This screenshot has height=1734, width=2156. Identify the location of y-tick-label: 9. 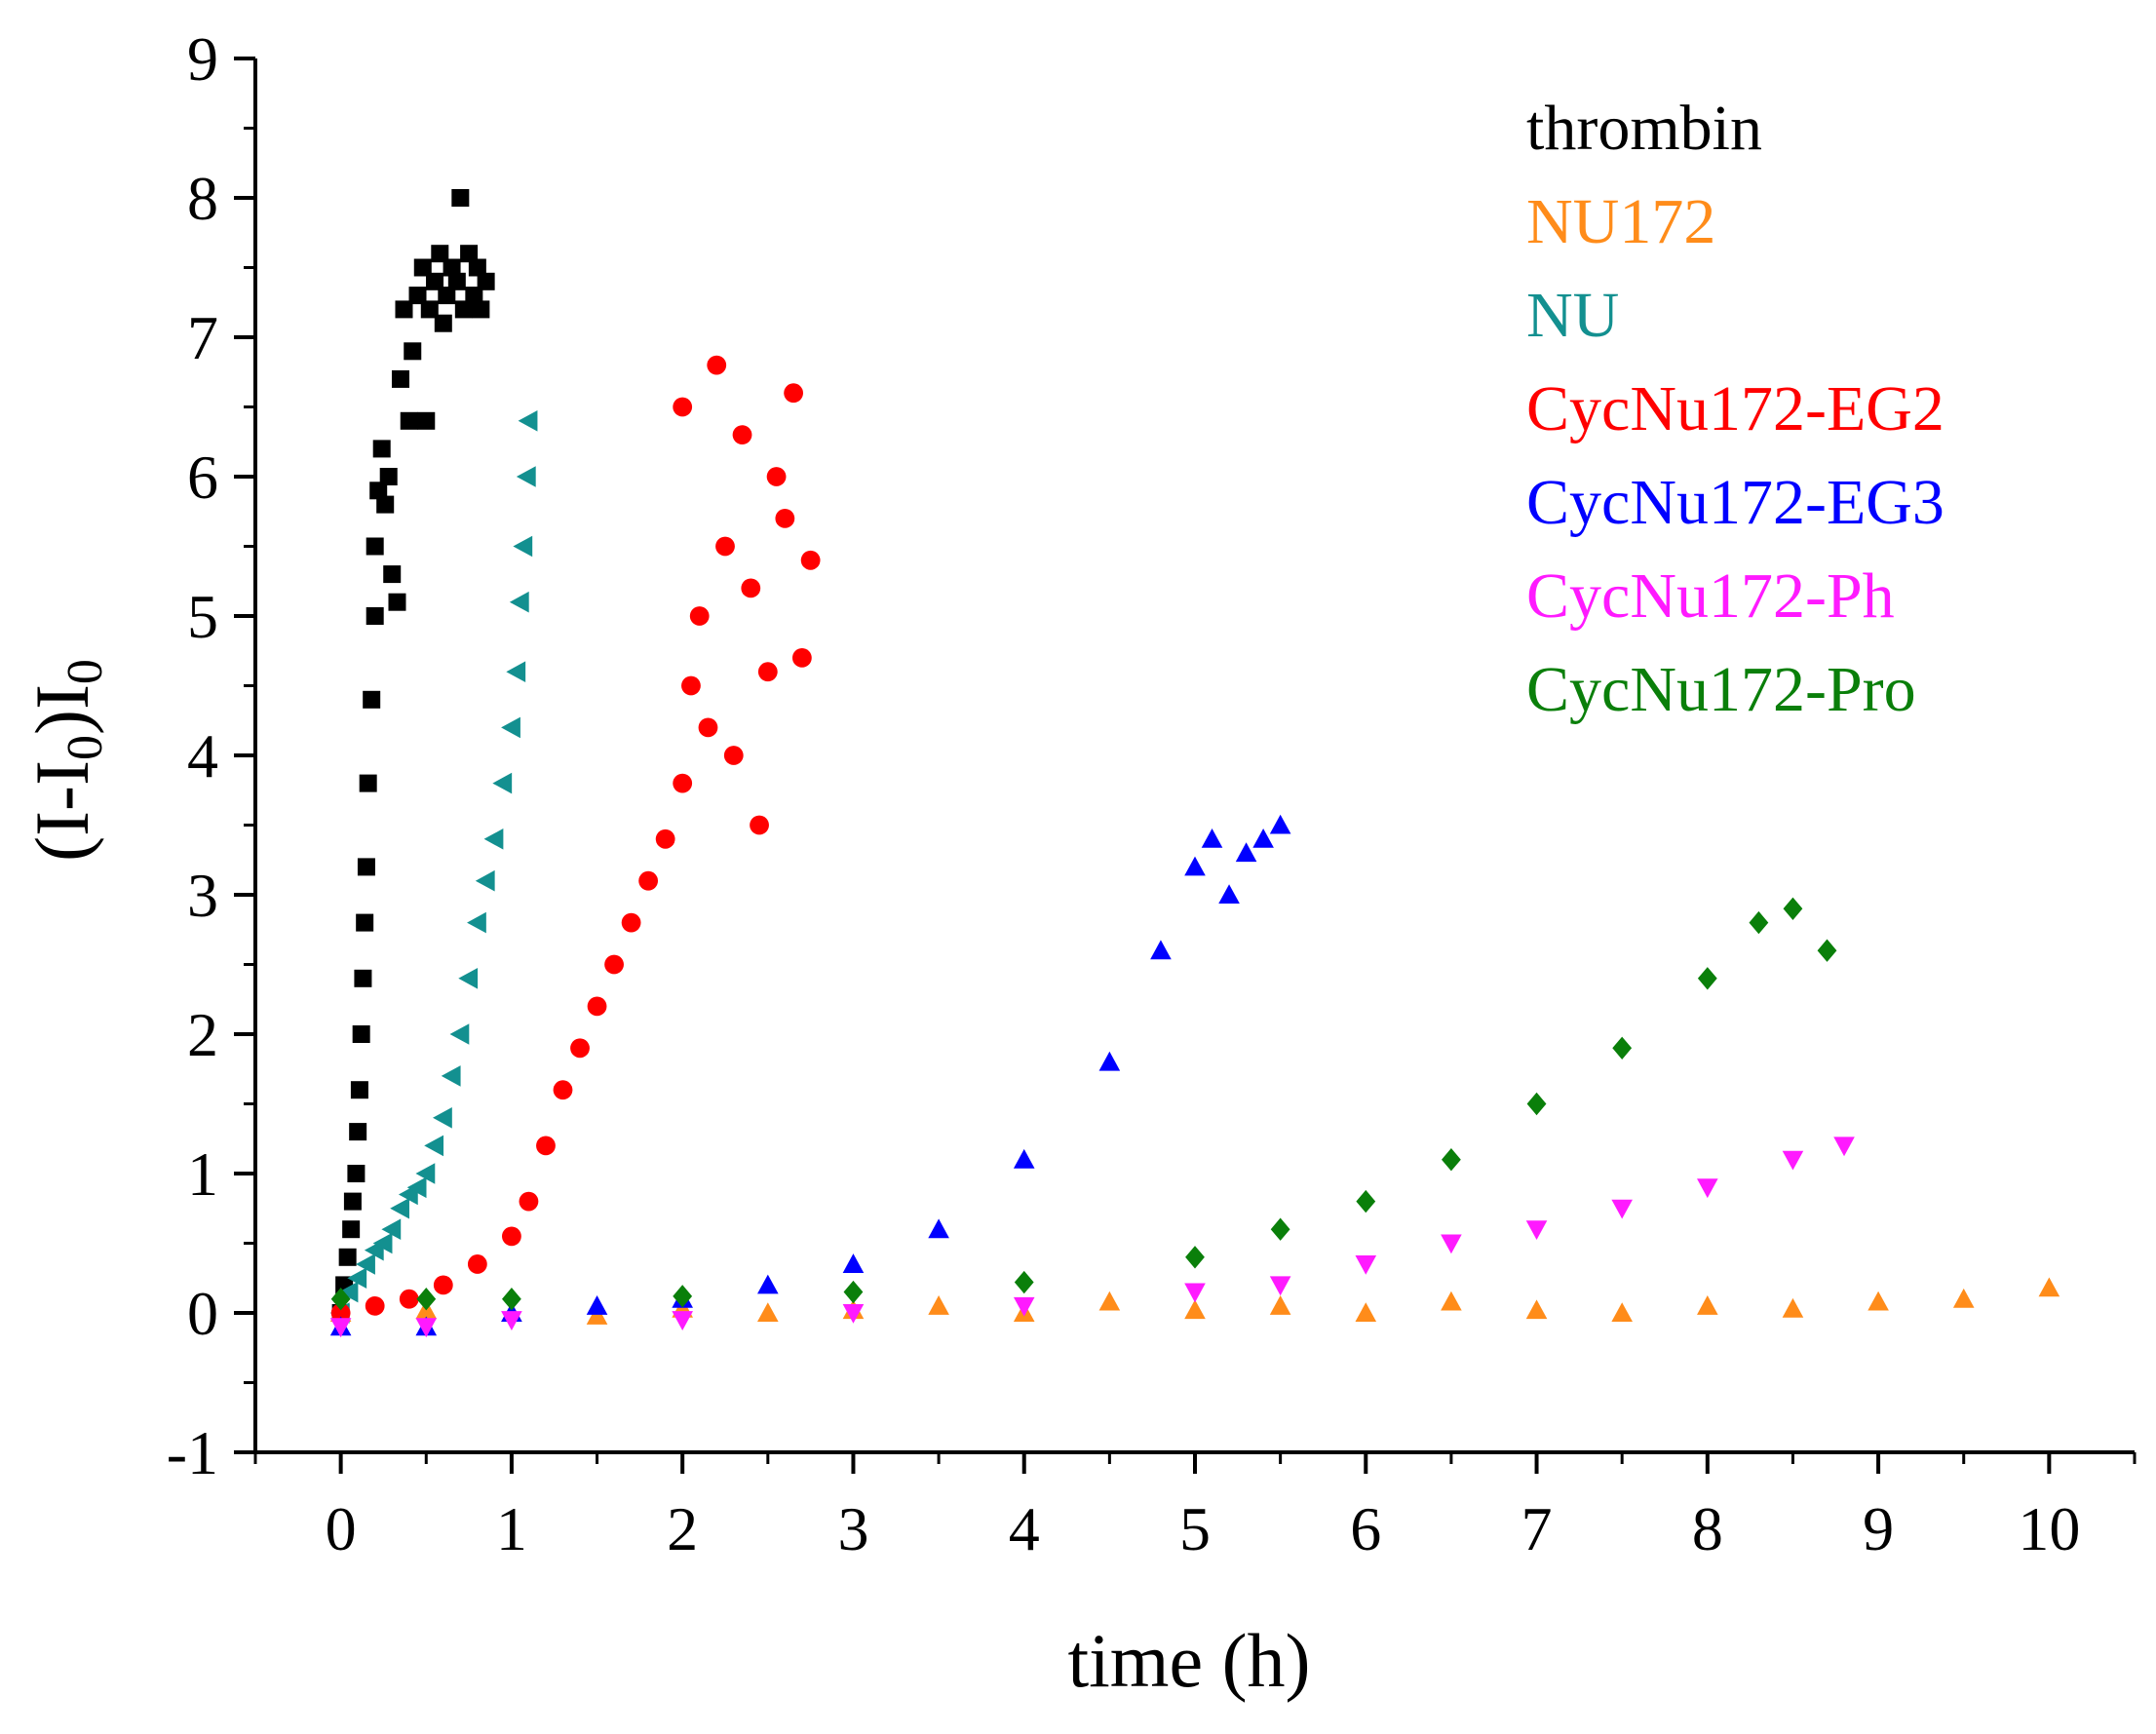
(202, 59).